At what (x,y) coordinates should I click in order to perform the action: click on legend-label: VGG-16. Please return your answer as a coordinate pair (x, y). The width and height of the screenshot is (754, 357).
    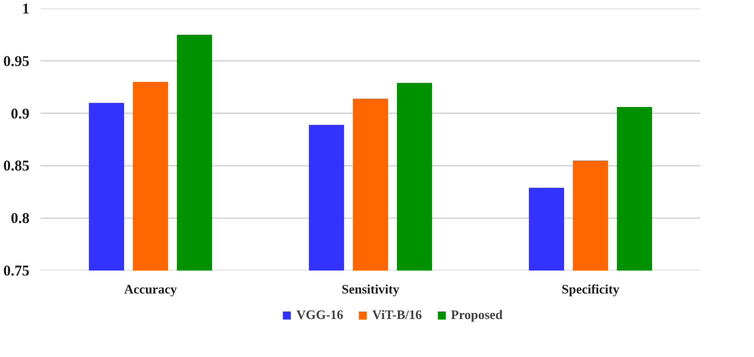
    Looking at the image, I should click on (320, 315).